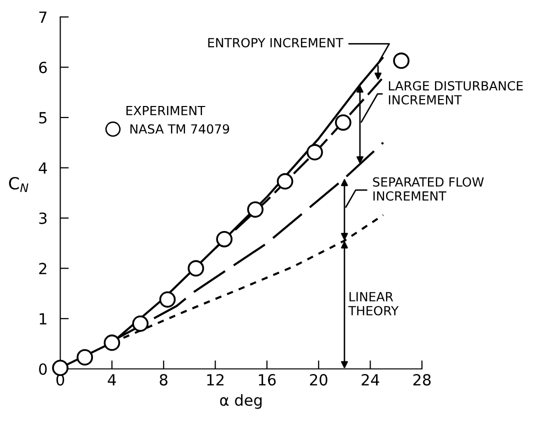 This screenshot has width=548, height=424. What do you see at coordinates (43, 318) in the screenshot?
I see `y-tick-label: 1` at bounding box center [43, 318].